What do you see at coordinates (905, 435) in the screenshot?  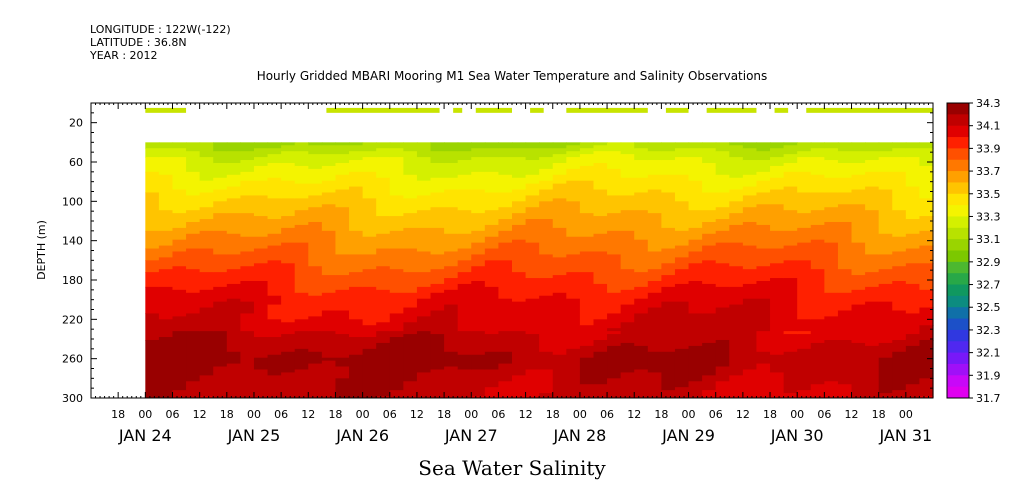 I see `x-day-label: JAN 31` at bounding box center [905, 435].